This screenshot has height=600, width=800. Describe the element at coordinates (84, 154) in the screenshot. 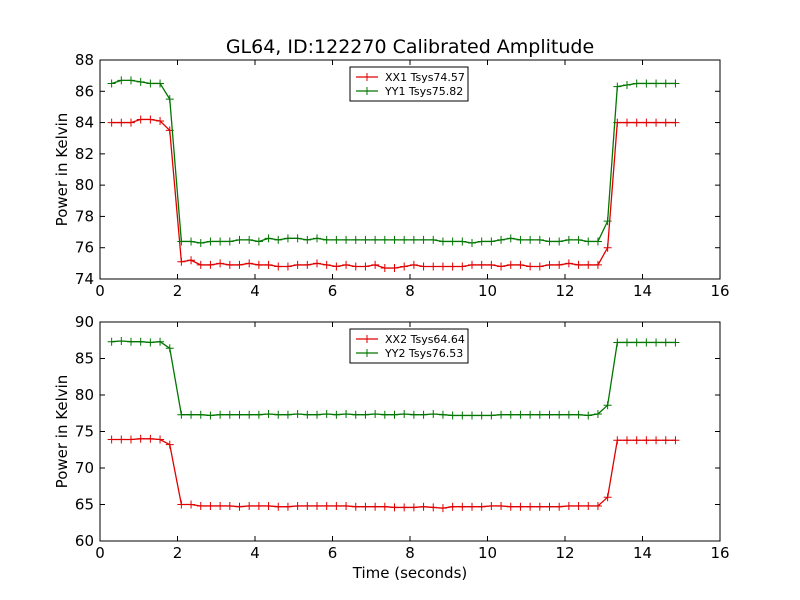

I see `y-tick-label: 82` at that location.